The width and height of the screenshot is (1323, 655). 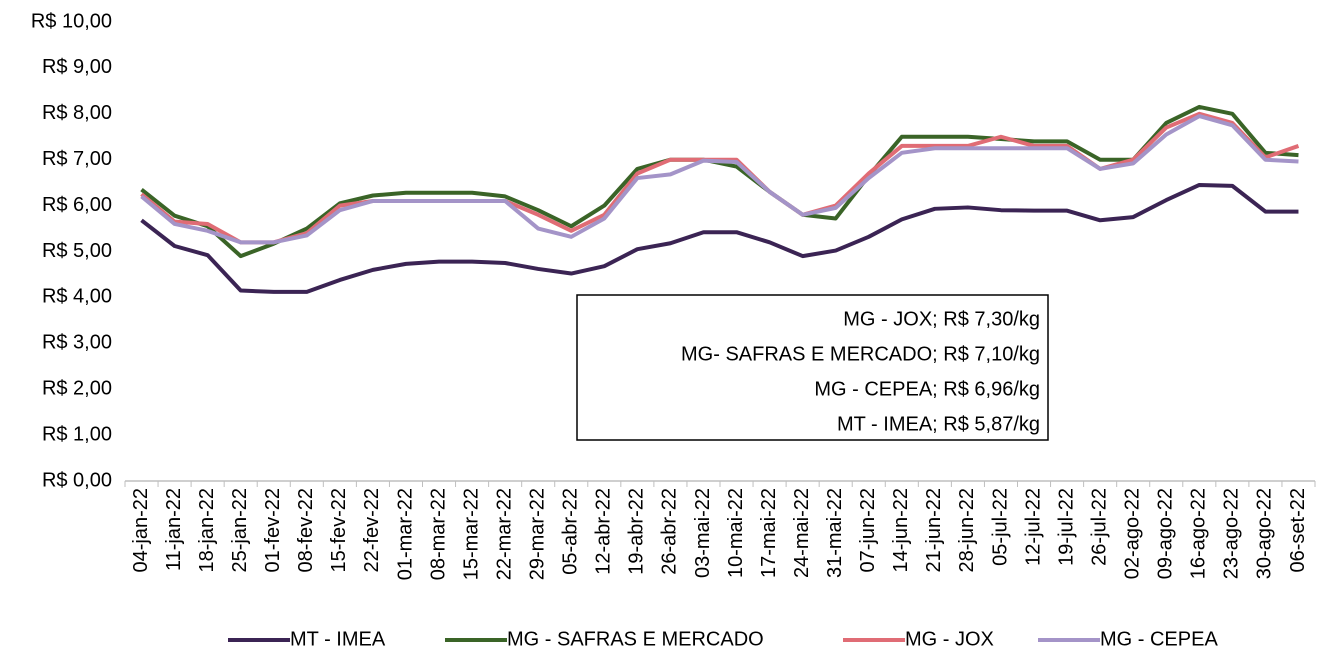 What do you see at coordinates (1132, 533) in the screenshot?
I see `x-tick-label: 02-ago-22` at bounding box center [1132, 533].